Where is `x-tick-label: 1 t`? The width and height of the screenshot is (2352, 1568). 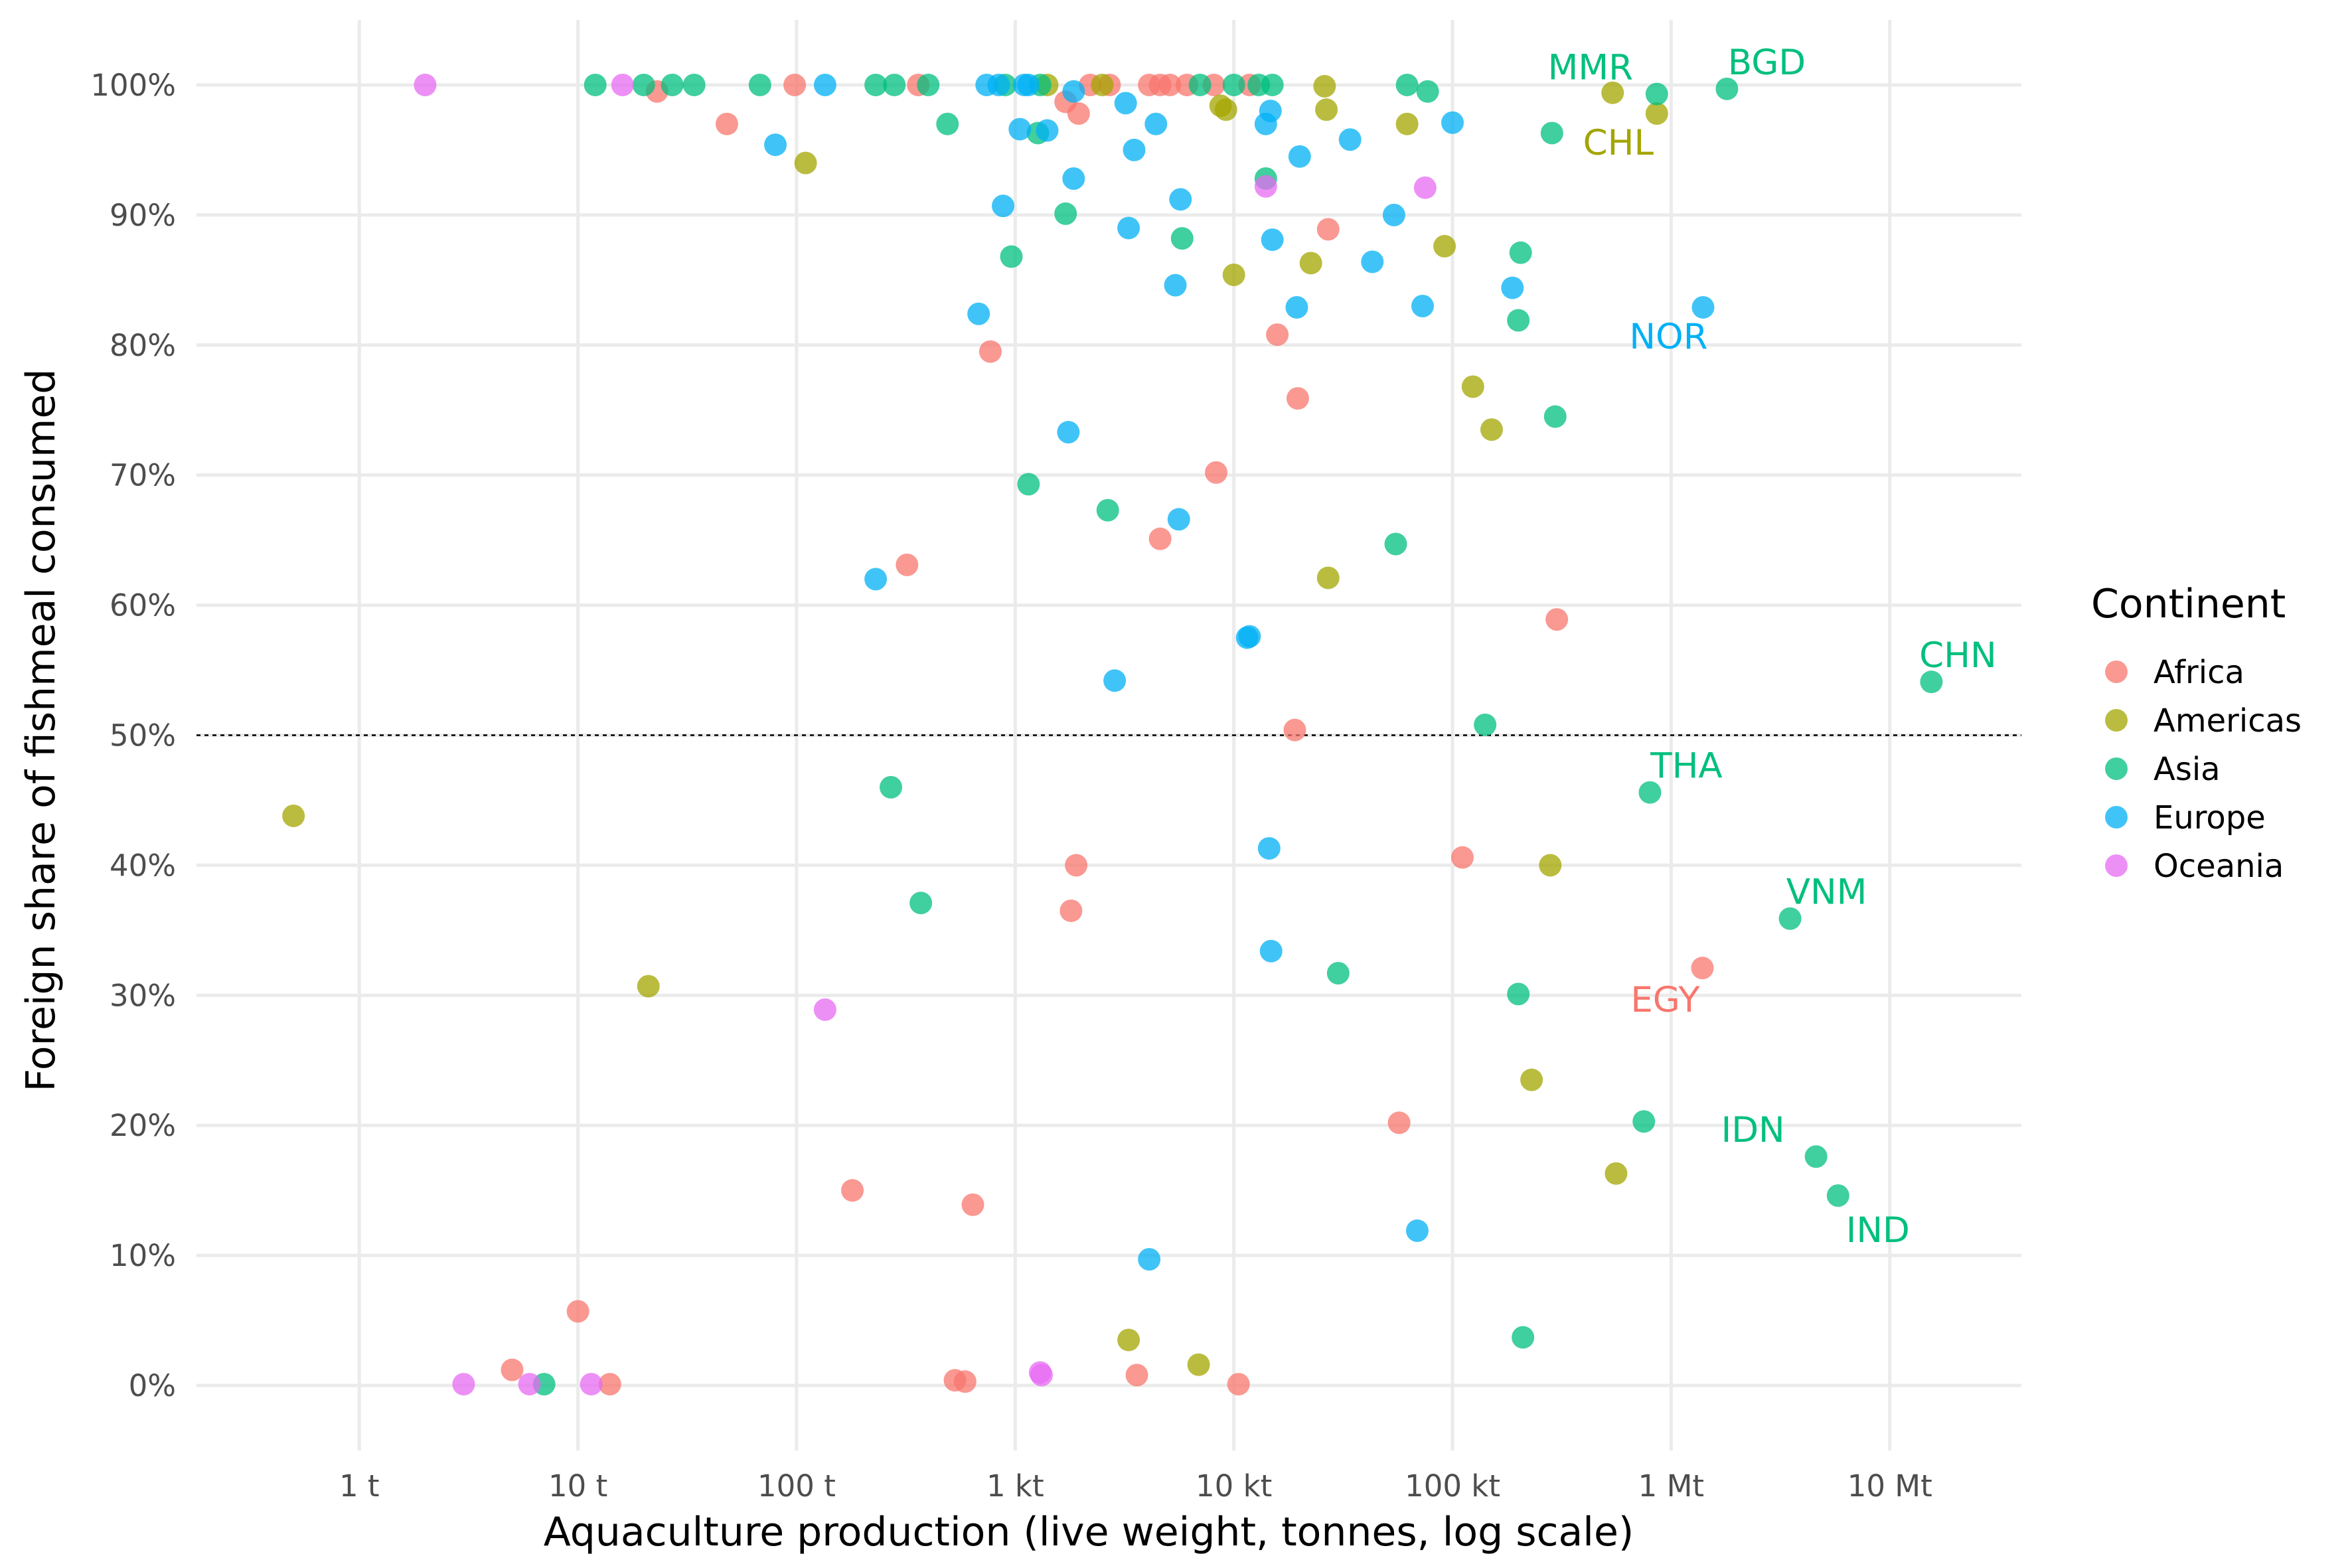 x-tick-label: 1 t is located at coordinates (359, 1486).